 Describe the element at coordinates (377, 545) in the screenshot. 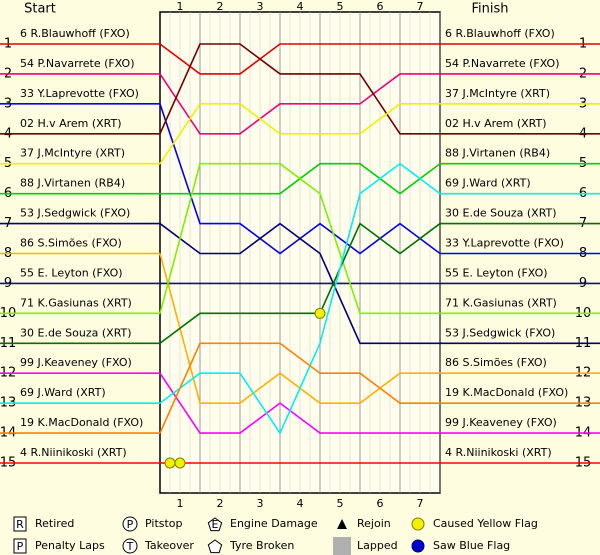

I see `legend-label: Lapped` at that location.